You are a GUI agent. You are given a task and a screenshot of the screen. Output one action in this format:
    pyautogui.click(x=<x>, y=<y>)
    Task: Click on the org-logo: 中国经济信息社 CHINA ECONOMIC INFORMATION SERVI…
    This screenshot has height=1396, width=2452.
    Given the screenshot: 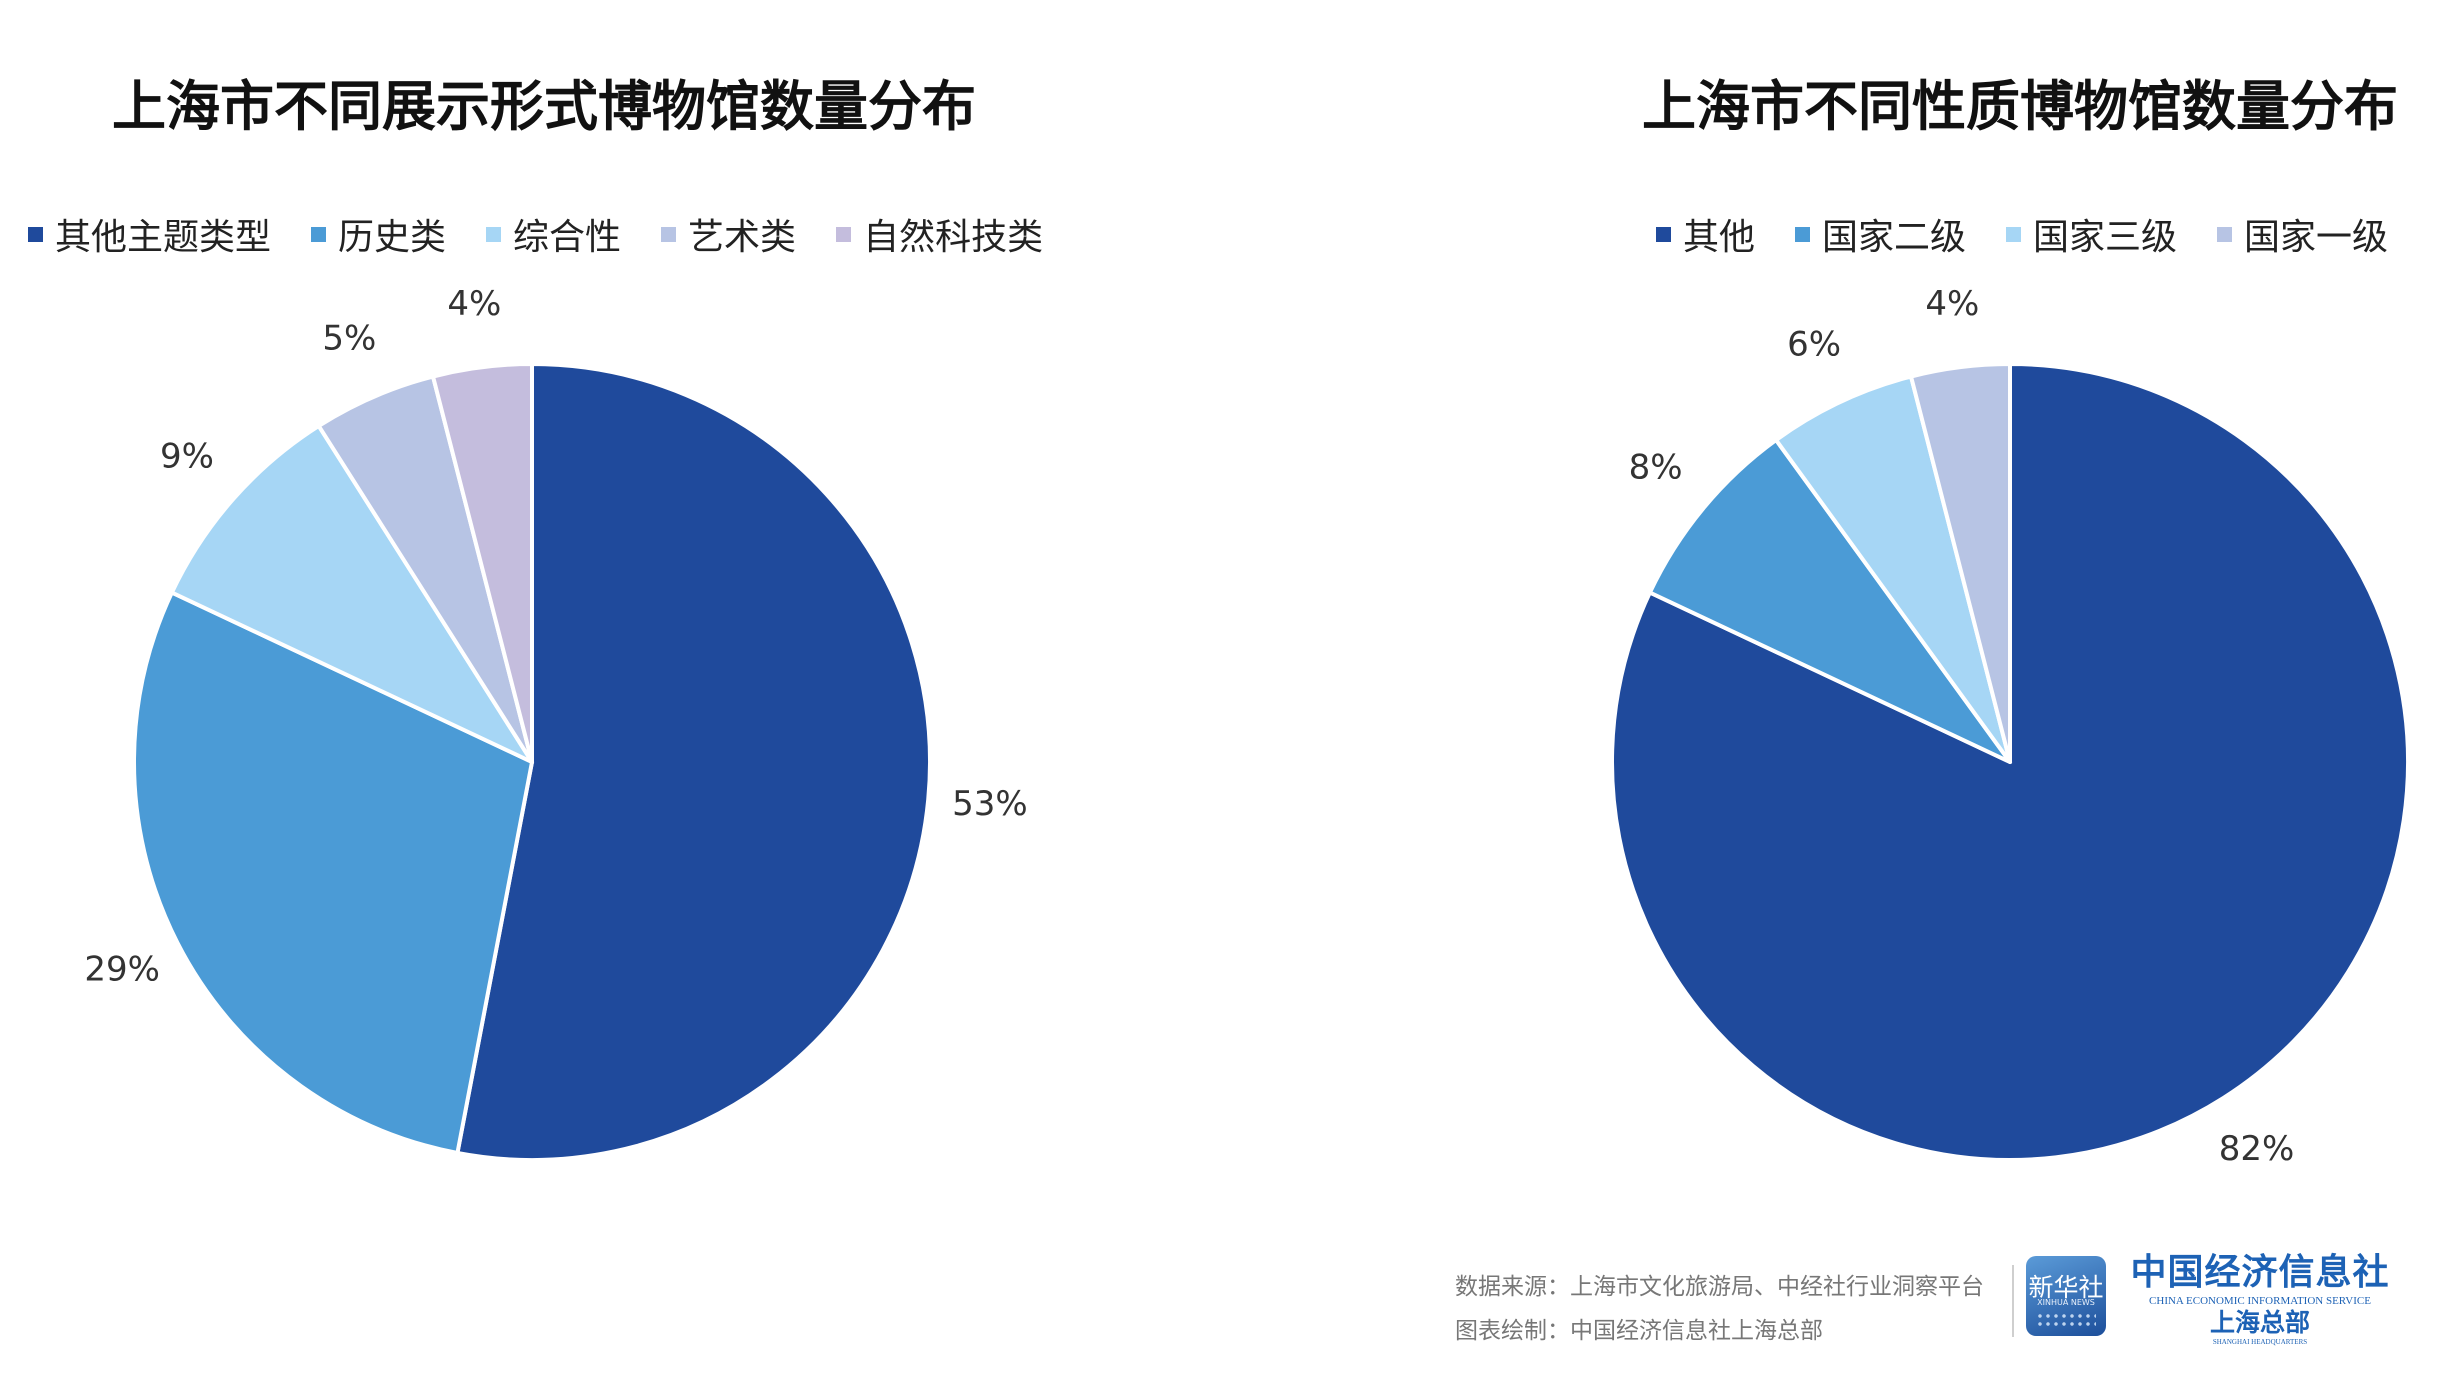 What is the action you would take?
    pyautogui.click(x=2260, y=1298)
    